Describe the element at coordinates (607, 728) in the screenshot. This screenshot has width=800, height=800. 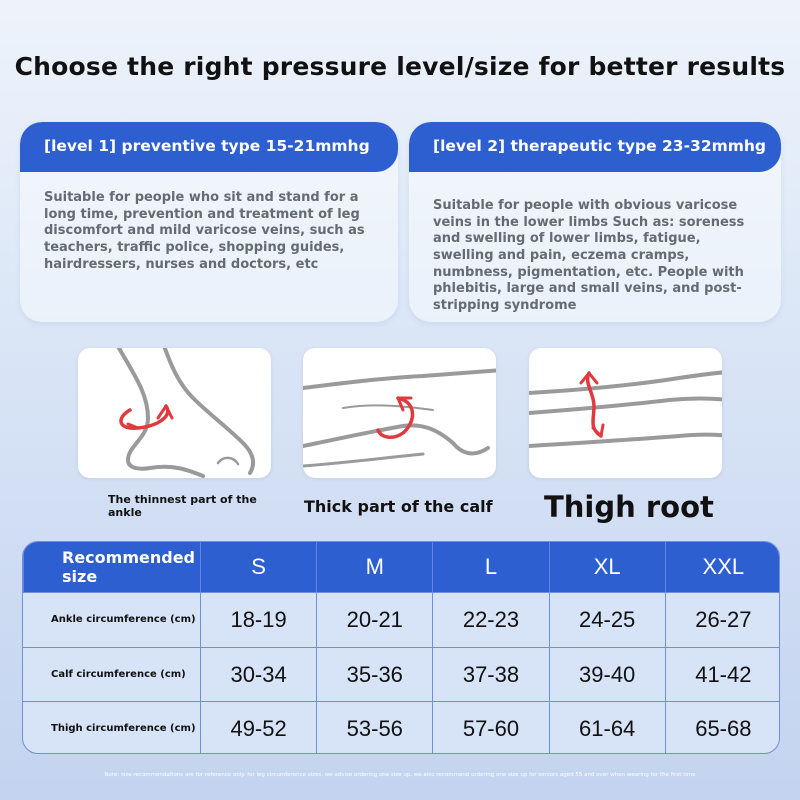
I see `table-cell: 61-64` at that location.